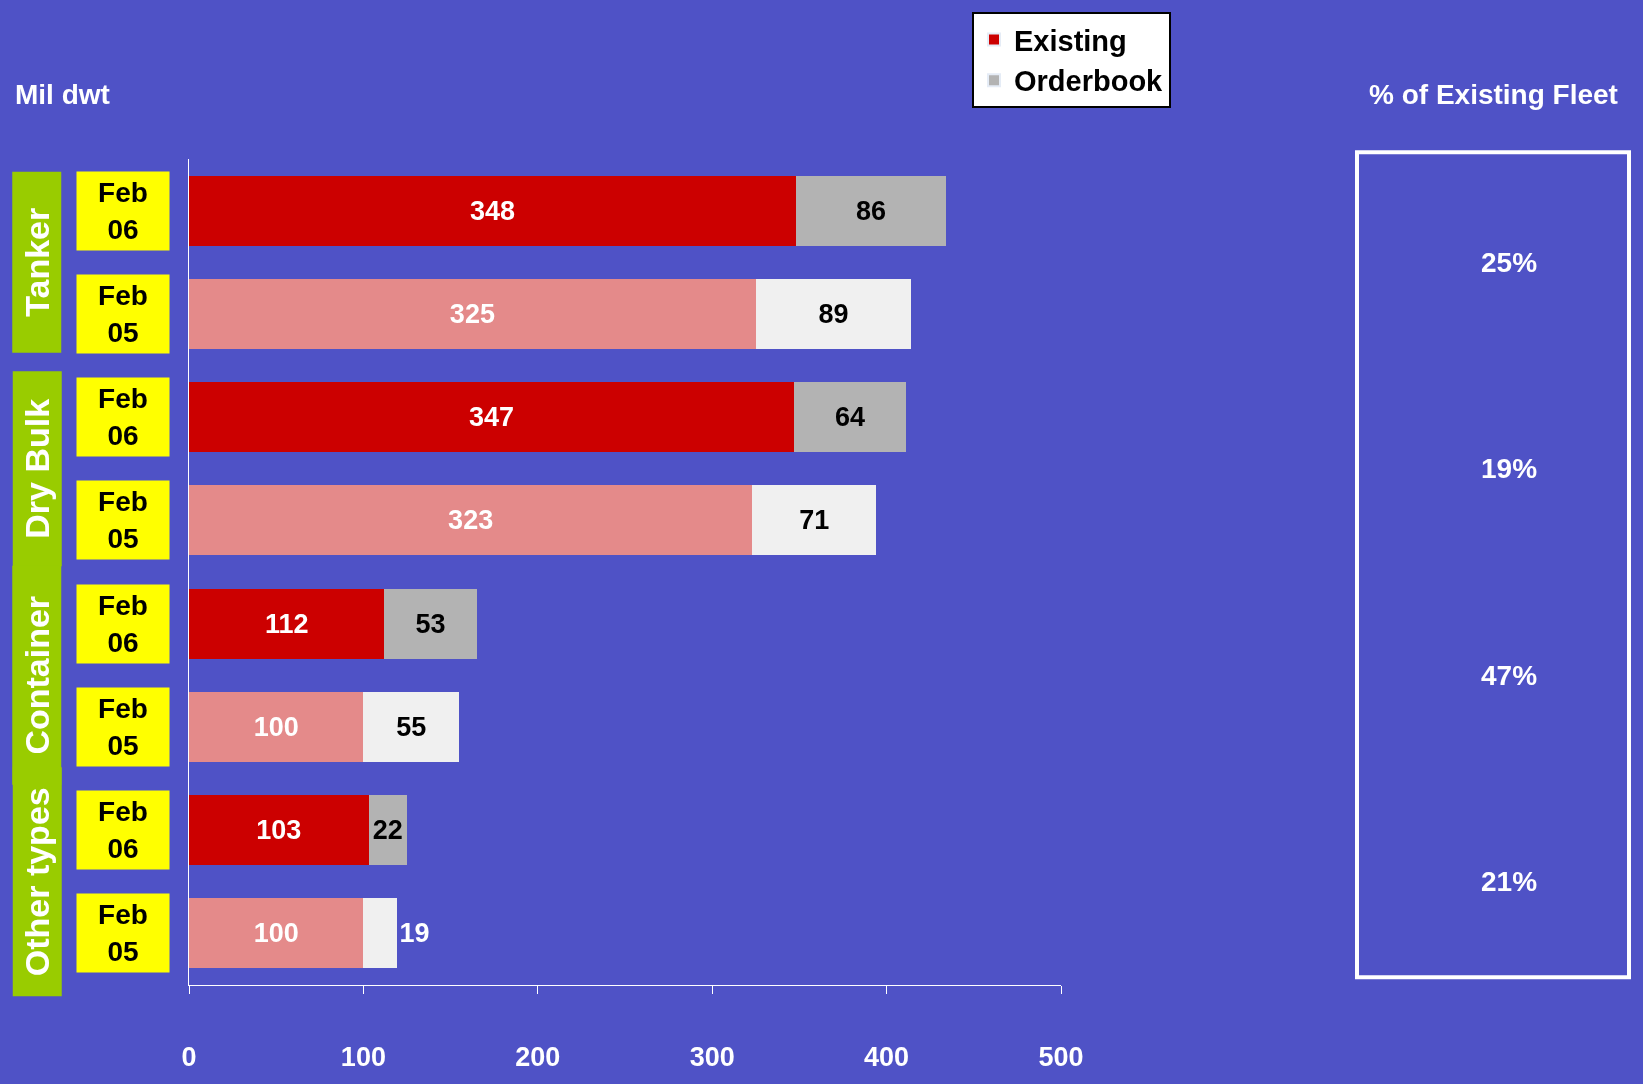 Image resolution: width=1643 pixels, height=1084 pixels. Describe the element at coordinates (712, 1057) in the screenshot. I see `x-tick-label: 300` at that location.